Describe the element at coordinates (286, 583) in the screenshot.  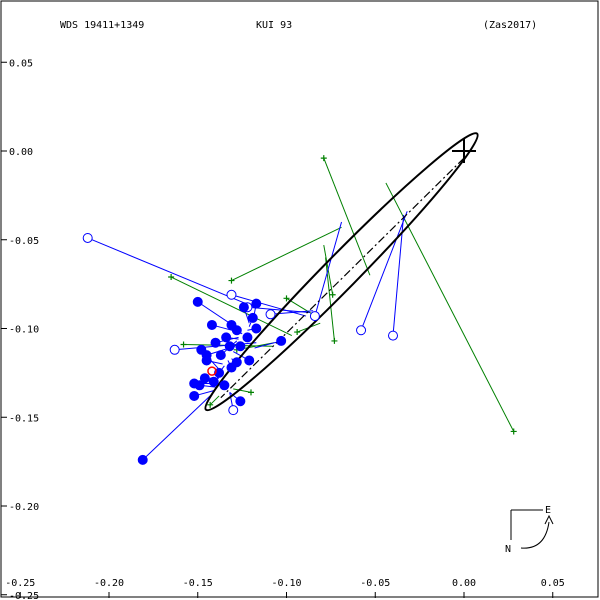
I see `x-tick-label: -0.10` at that location.